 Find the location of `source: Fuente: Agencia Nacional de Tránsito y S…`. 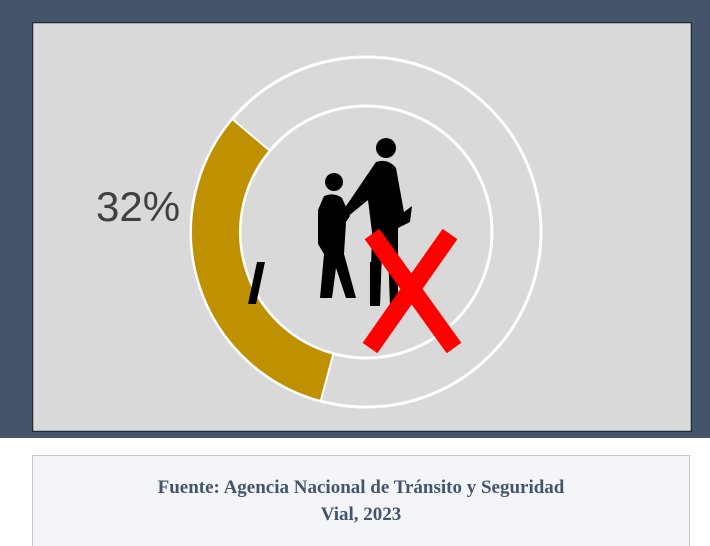

source: Fuente: Agencia Nacional de Tránsito y S… is located at coordinates (361, 501).